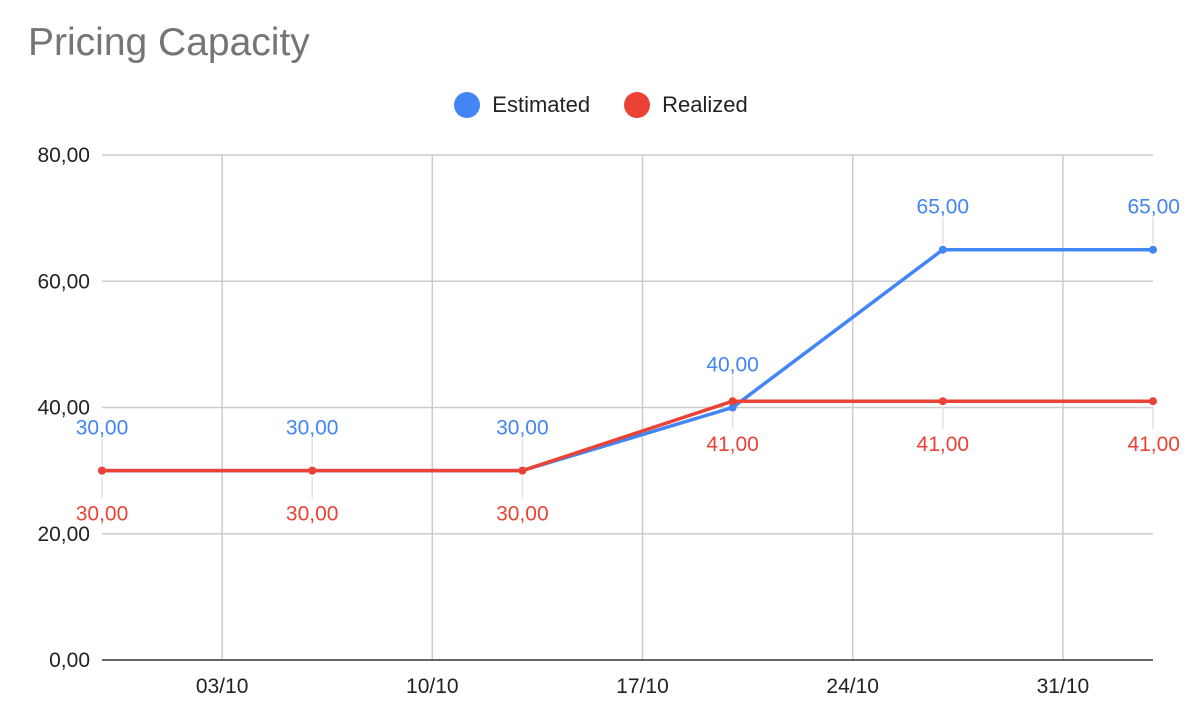 Image resolution: width=1190 pixels, height=718 pixels. I want to click on x-tick-label: 24/10, so click(852, 686).